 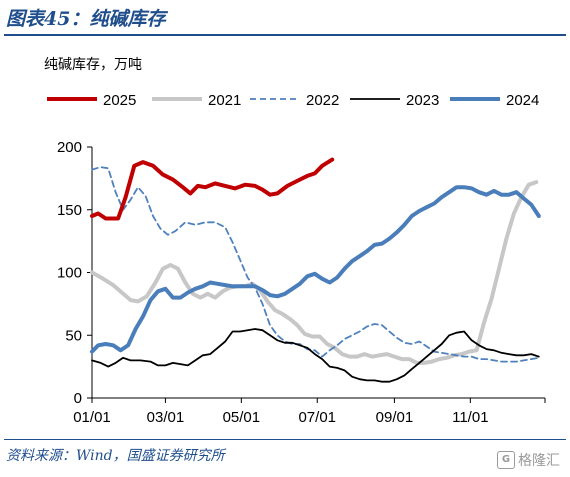 What do you see at coordinates (395, 417) in the screenshot?
I see `x-tick-label: 09/01` at bounding box center [395, 417].